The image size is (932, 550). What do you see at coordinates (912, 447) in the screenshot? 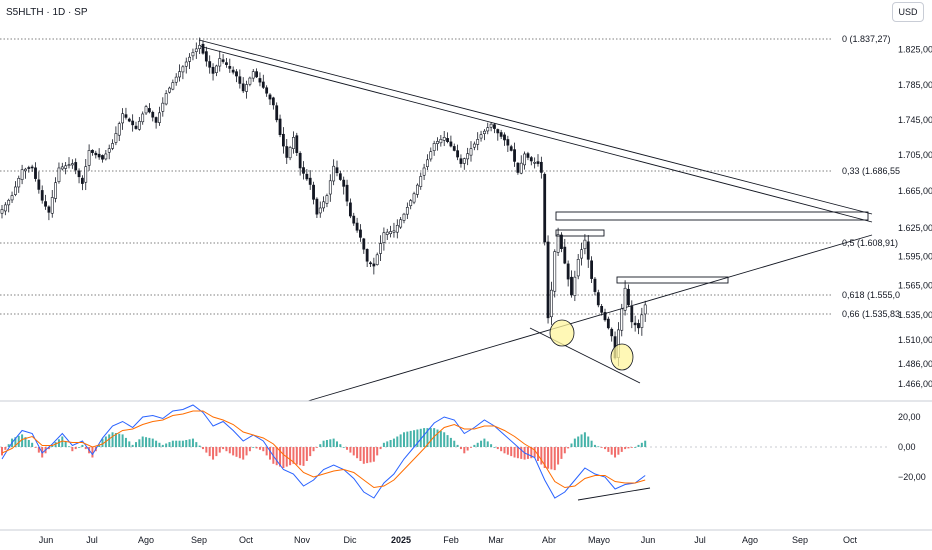
I see `macd-axis: 20,00 0,00 −20,00` at bounding box center [912, 447].